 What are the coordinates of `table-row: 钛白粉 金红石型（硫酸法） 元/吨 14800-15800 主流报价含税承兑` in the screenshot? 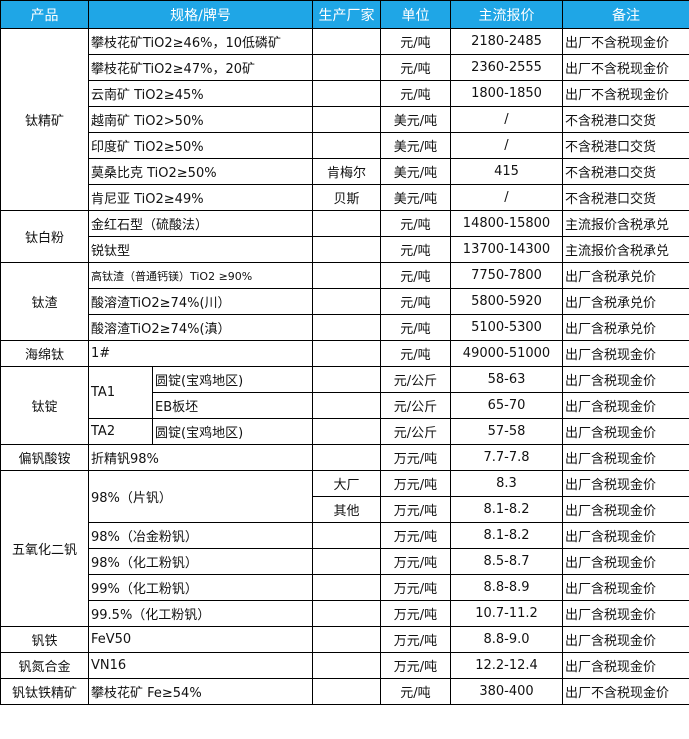 It's located at (344, 236).